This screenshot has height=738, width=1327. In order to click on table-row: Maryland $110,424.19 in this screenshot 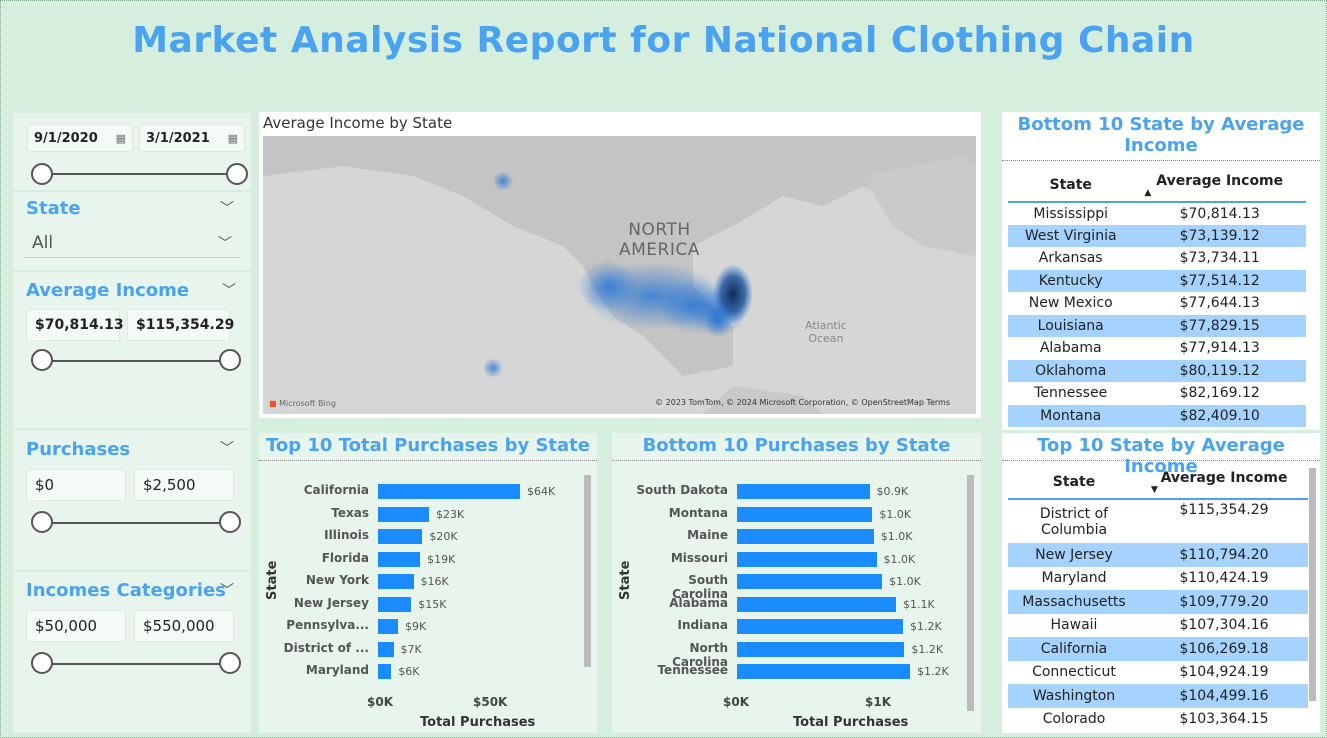, I will do `click(1158, 579)`.